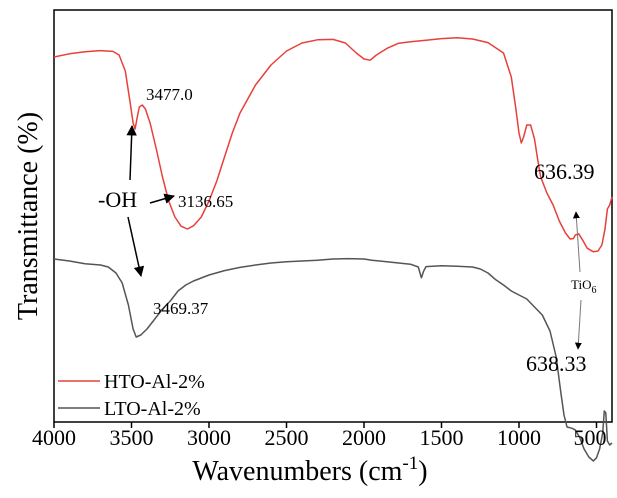 This screenshot has height=498, width=617. I want to click on annotation-3469: 3469.37, so click(181, 308).